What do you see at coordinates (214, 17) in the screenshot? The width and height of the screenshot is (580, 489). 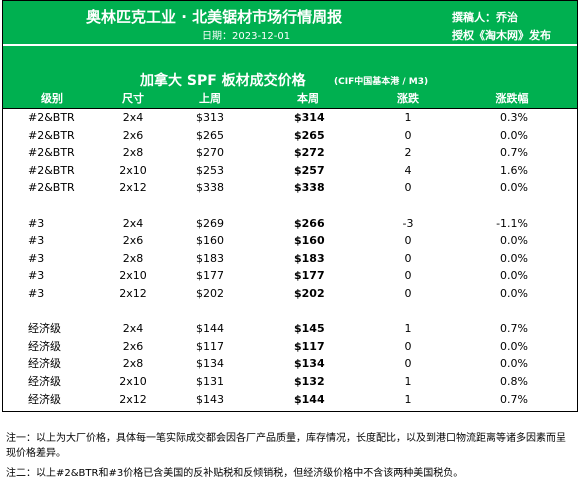 I see `report-title: 奥林匹克工业 · 北美锯材市场行情周报` at bounding box center [214, 17].